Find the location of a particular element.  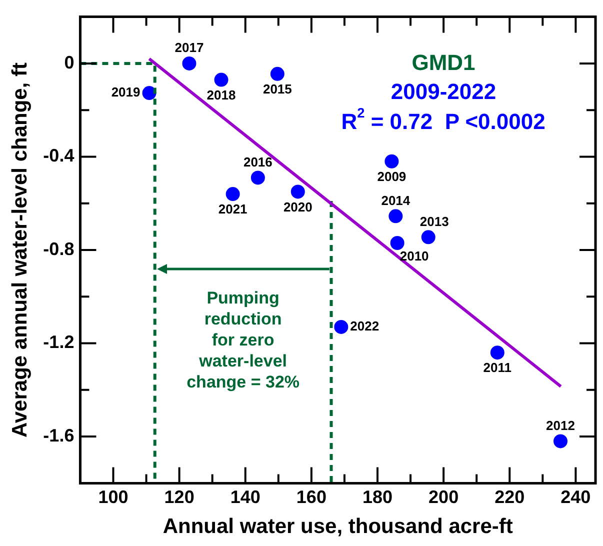

annotation: 2011 is located at coordinates (497, 368).